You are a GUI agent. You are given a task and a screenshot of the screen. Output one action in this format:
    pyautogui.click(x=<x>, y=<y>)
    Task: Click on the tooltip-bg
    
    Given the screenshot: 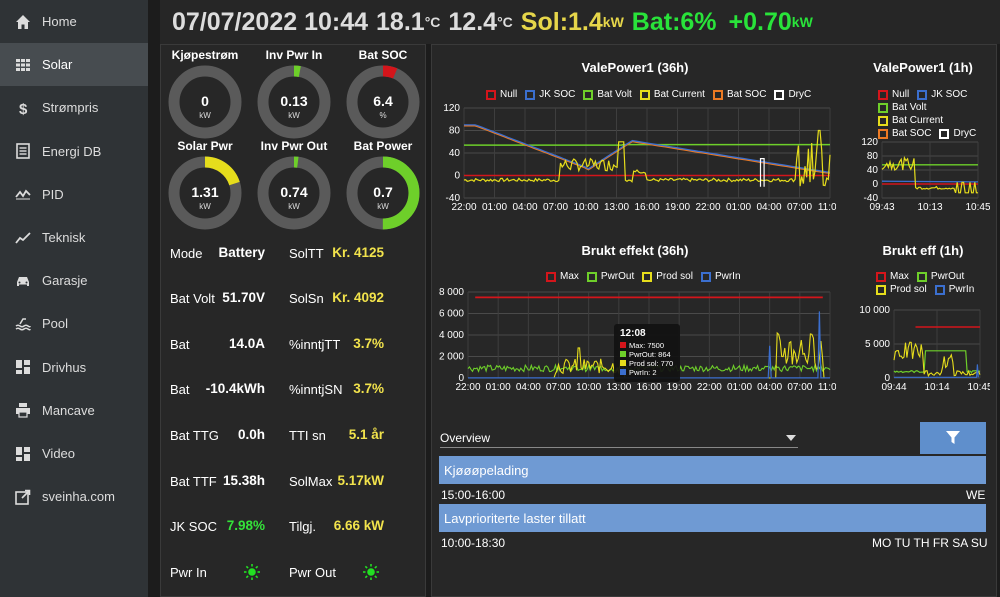 What is the action you would take?
    pyautogui.click(x=647, y=353)
    